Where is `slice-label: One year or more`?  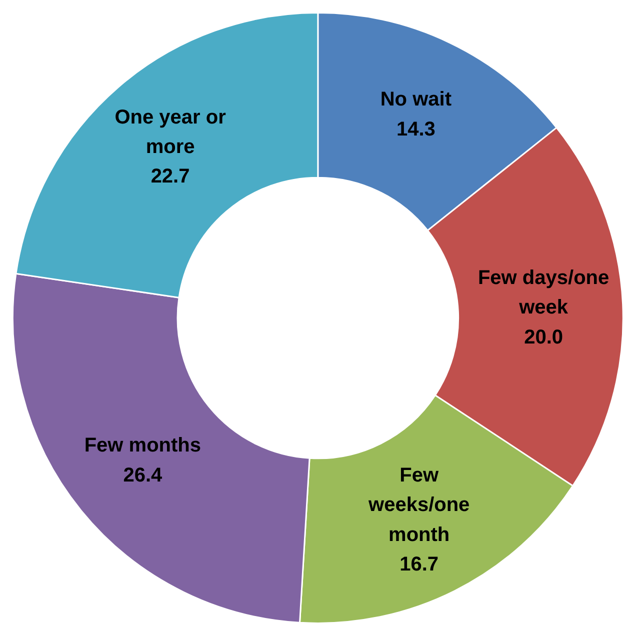
slice-label: One year or more is located at coordinates (170, 132).